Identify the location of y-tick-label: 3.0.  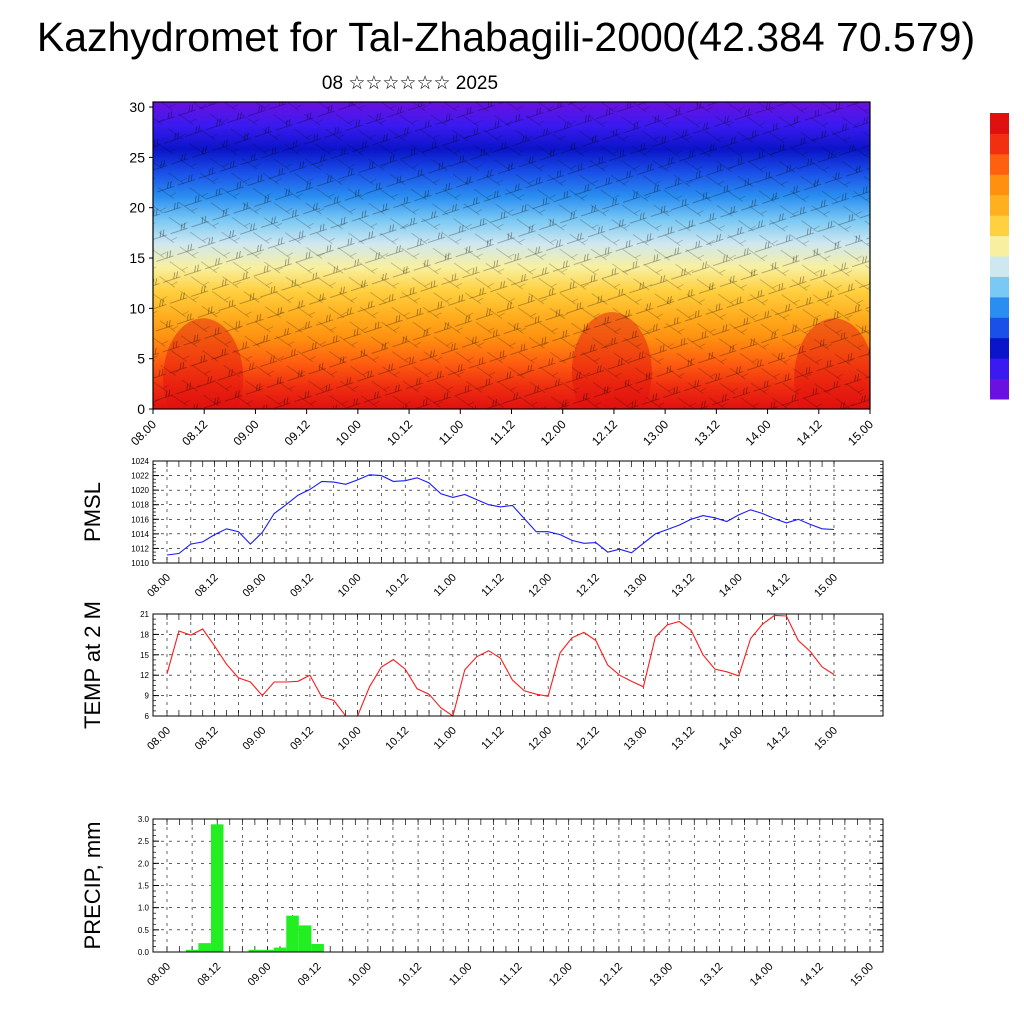
(144, 819).